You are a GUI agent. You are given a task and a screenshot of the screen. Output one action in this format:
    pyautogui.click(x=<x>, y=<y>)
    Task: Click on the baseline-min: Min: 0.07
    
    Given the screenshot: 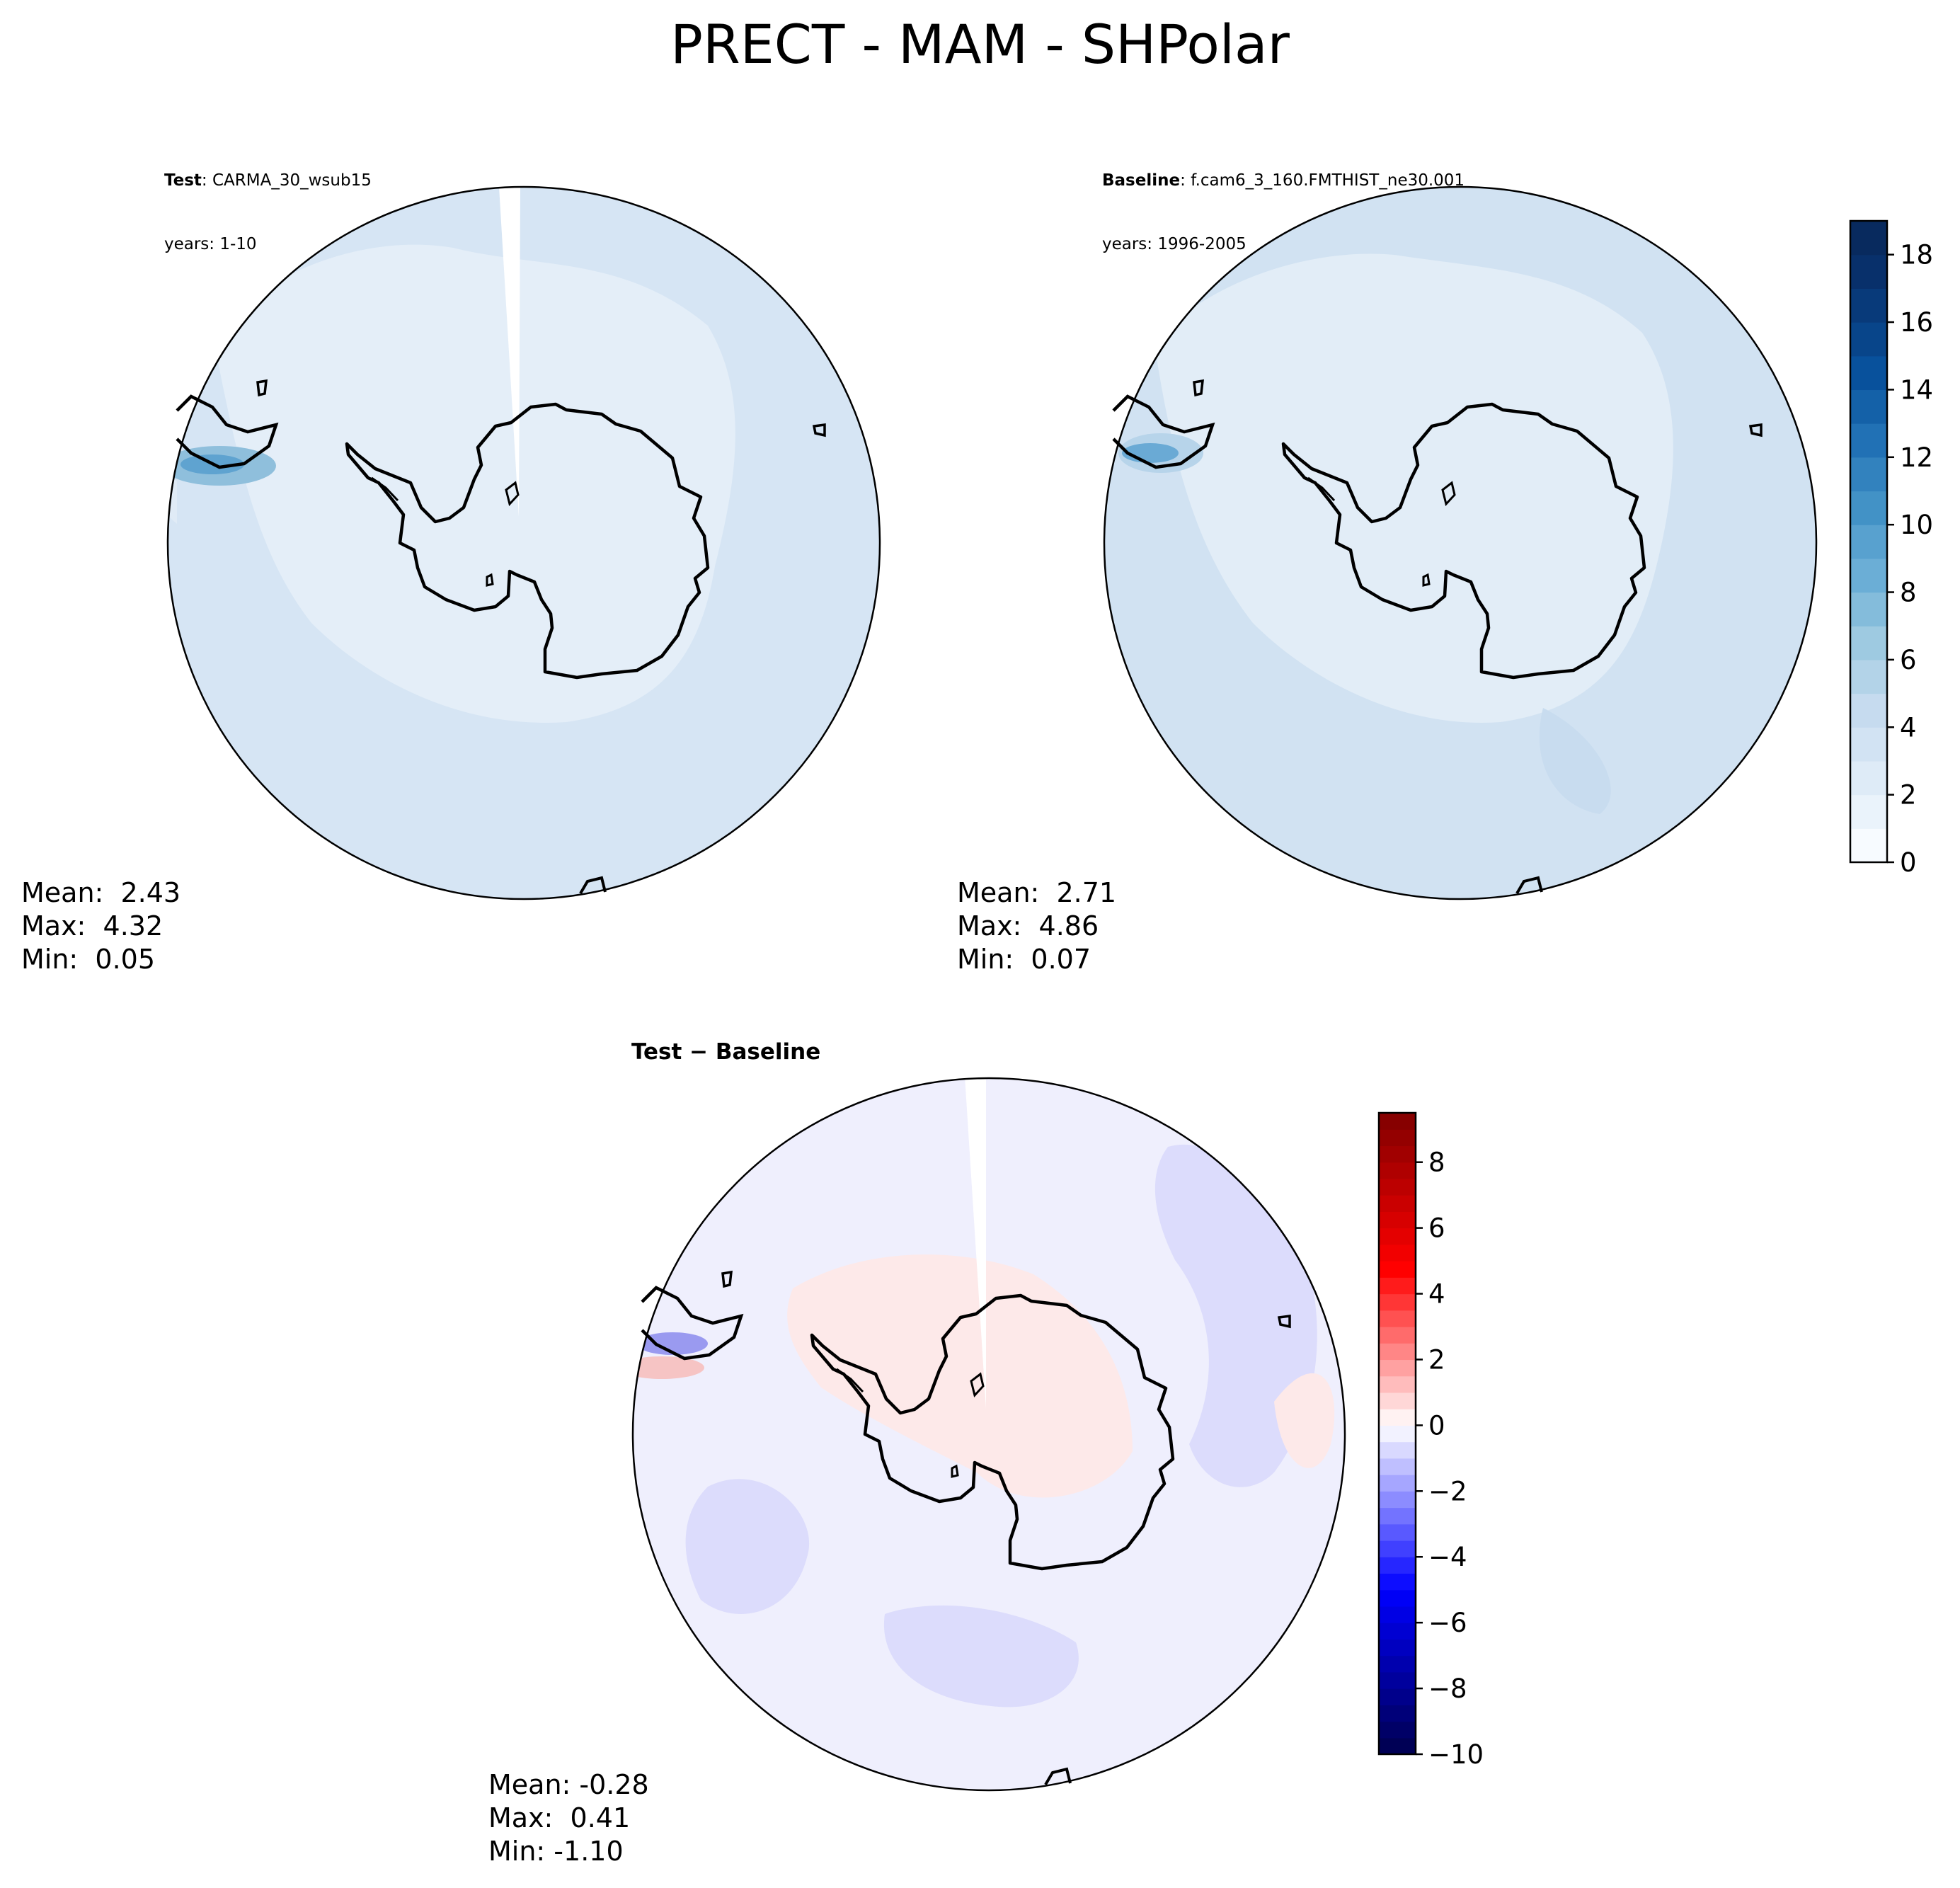 What is the action you would take?
    pyautogui.click(x=1024, y=959)
    